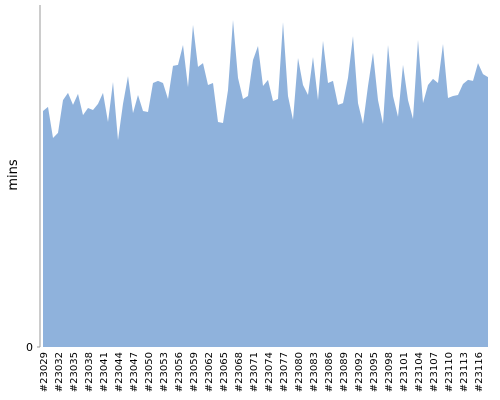  Describe the element at coordinates (449, 372) in the screenshot. I see `x-tick-label: #23110` at that location.